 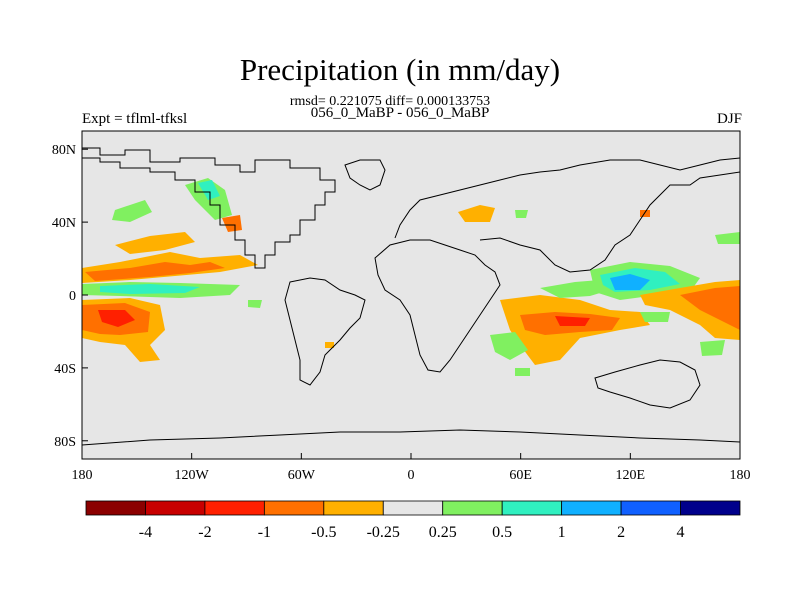 What do you see at coordinates (631, 475) in the screenshot?
I see `x-tick-label: 120E` at bounding box center [631, 475].